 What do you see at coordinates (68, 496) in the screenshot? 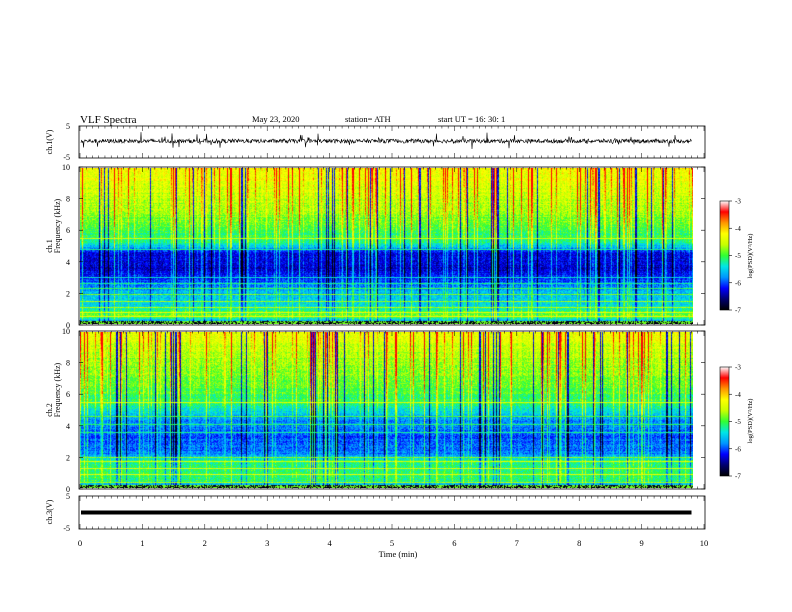
I see `ch3-ytick-top: 5` at bounding box center [68, 496].